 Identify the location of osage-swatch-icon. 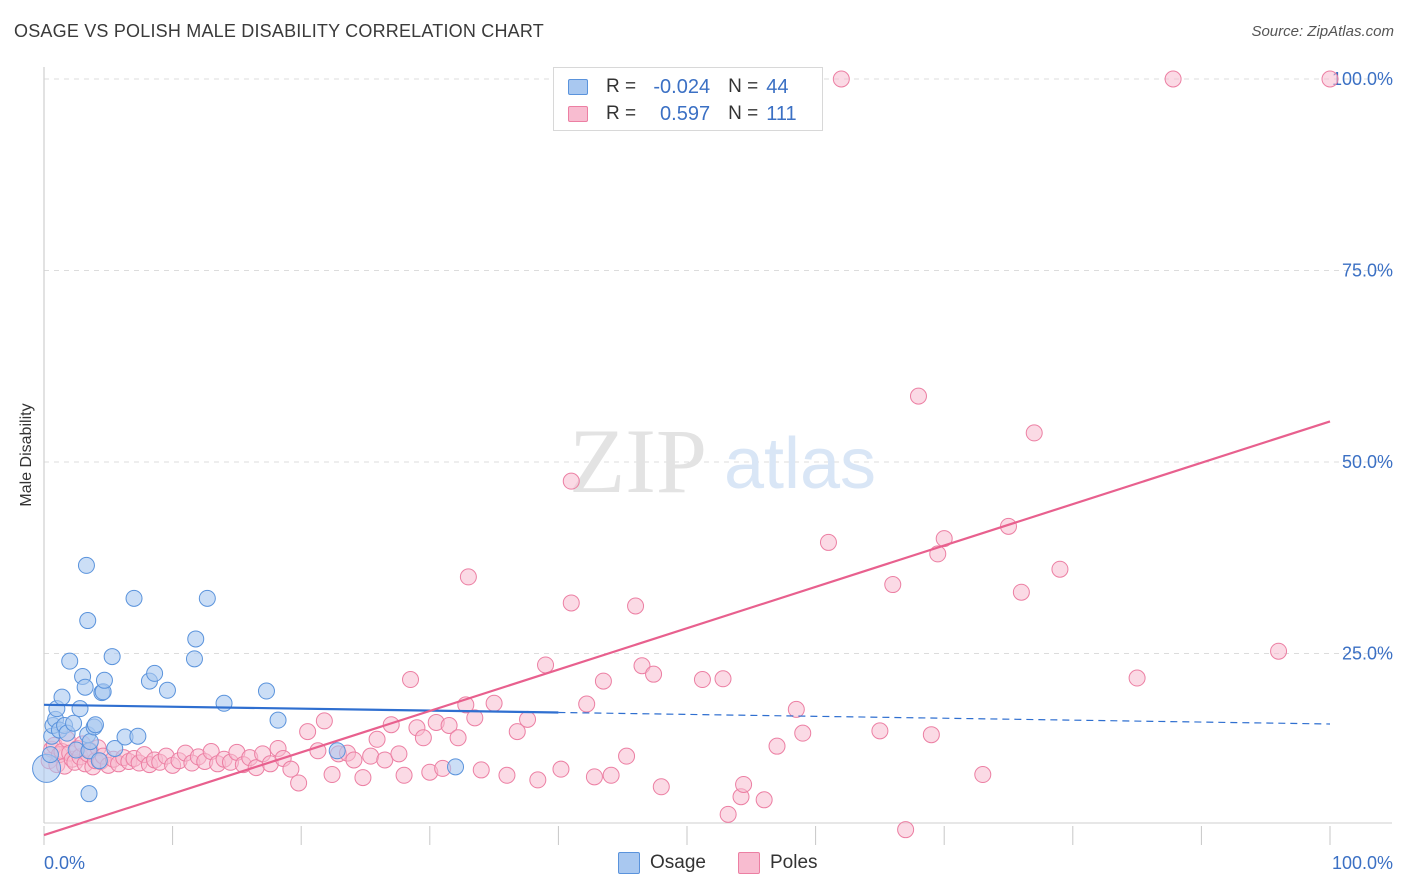
(578, 87).